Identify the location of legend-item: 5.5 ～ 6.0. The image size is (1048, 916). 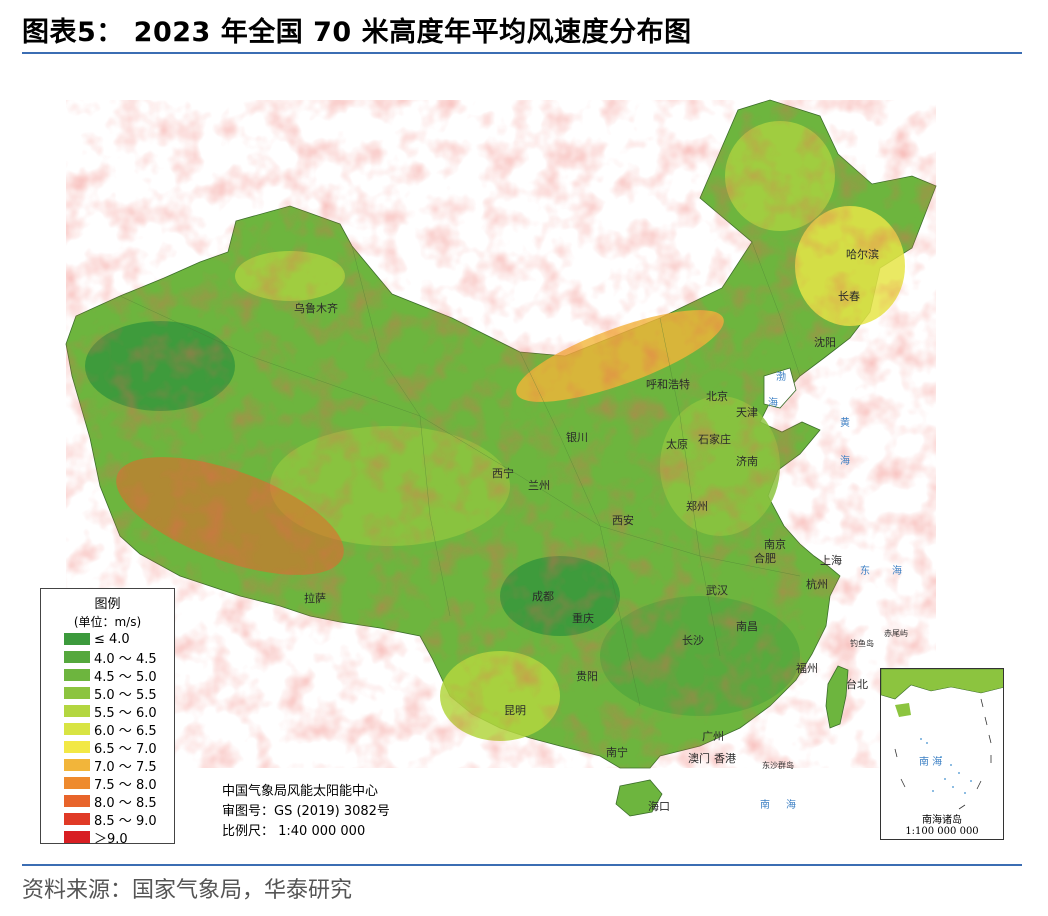
(119, 711).